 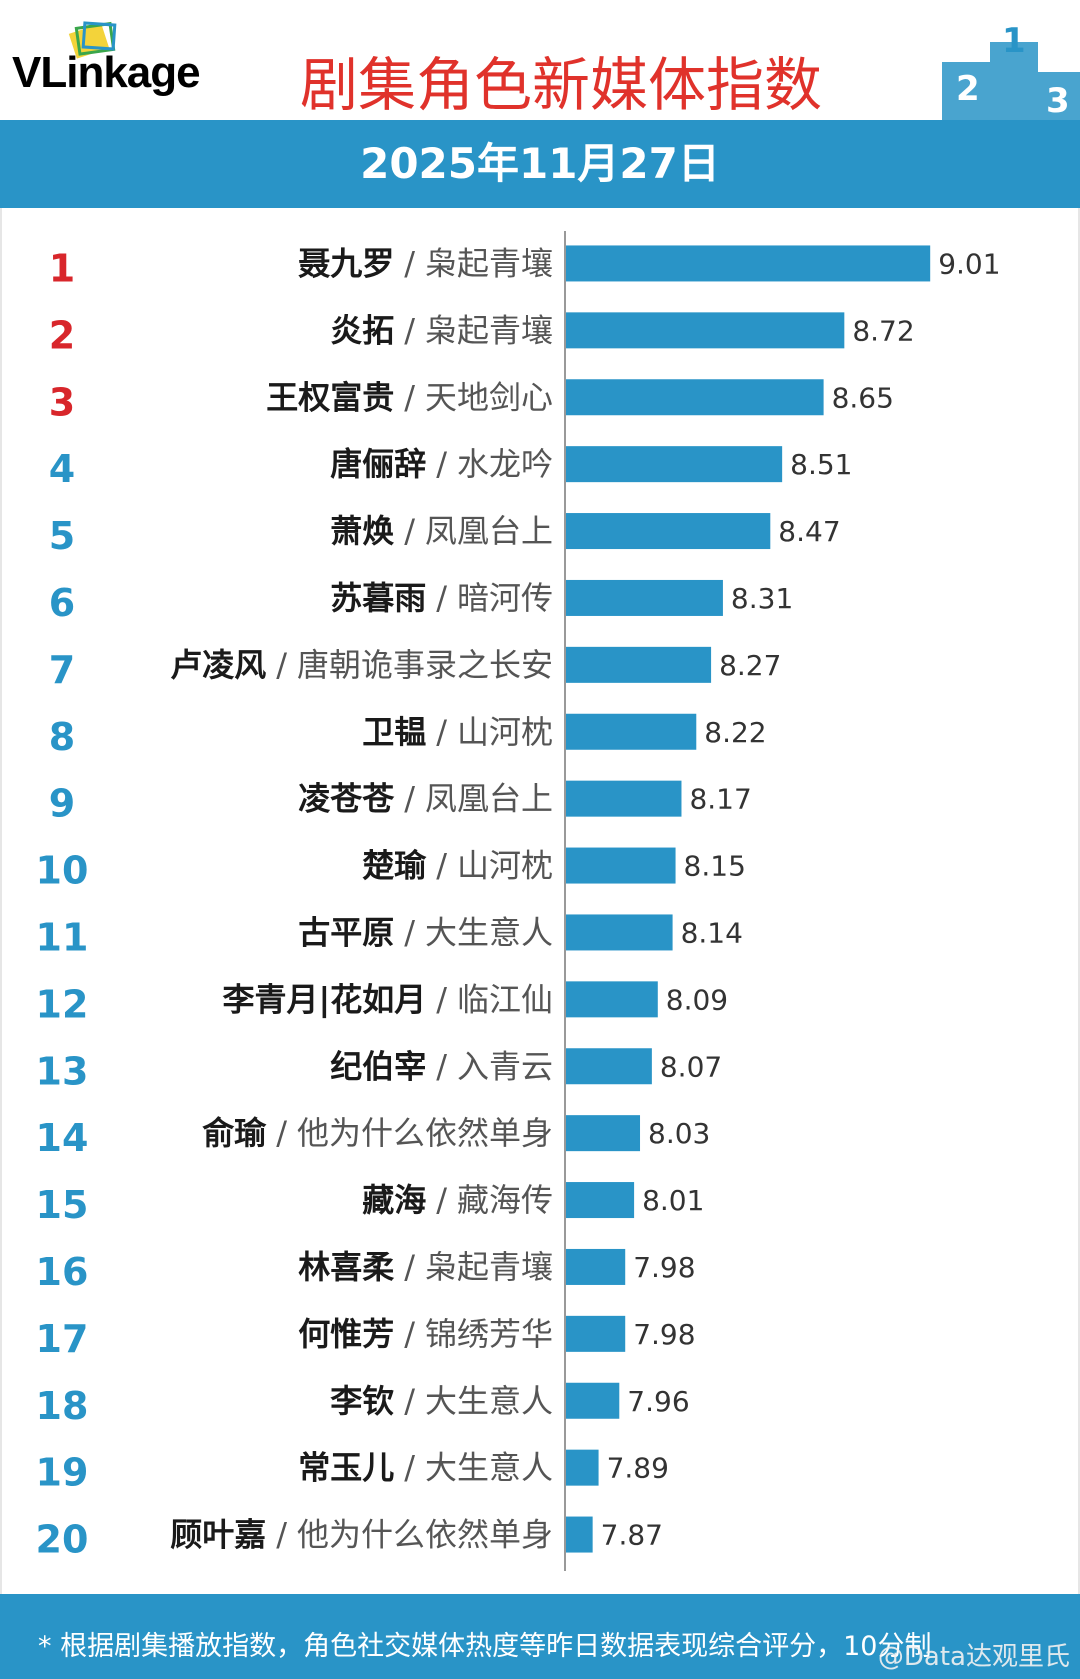 I want to click on drama-name: 唐朝诡事录之长安, so click(x=425, y=665).